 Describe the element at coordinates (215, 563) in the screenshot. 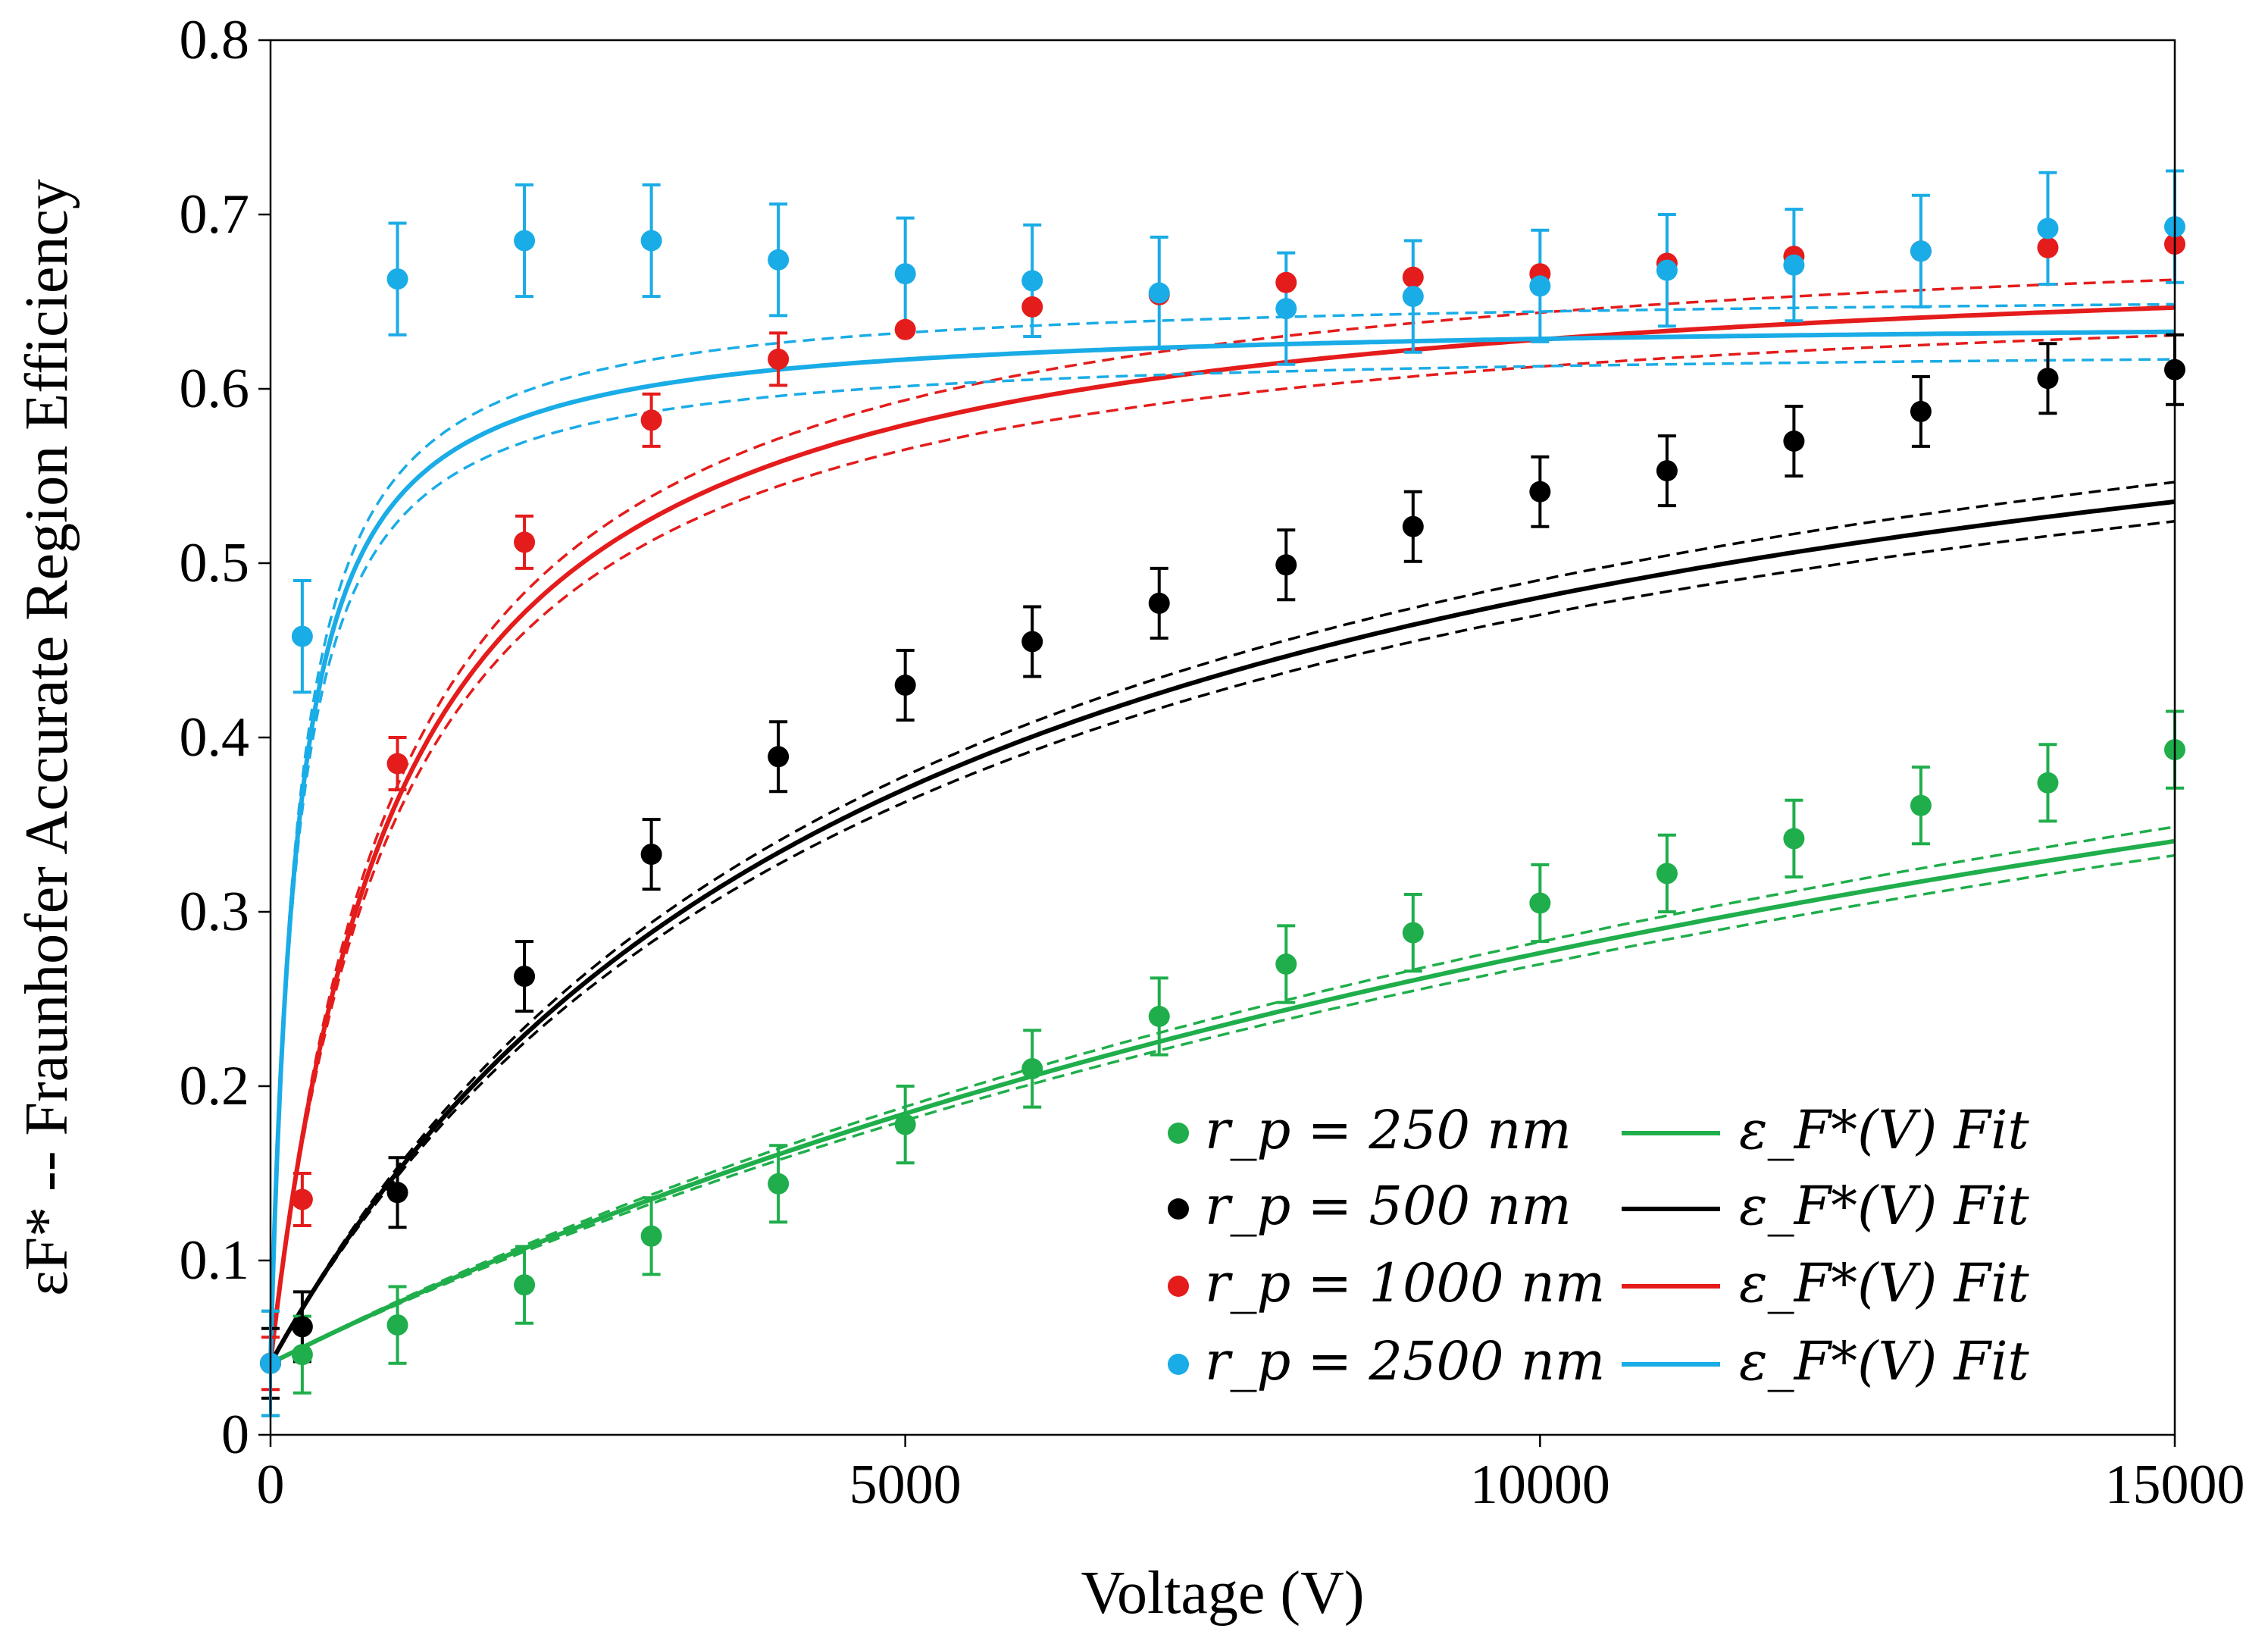

I see `y-tick-label-5: 0.5` at that location.